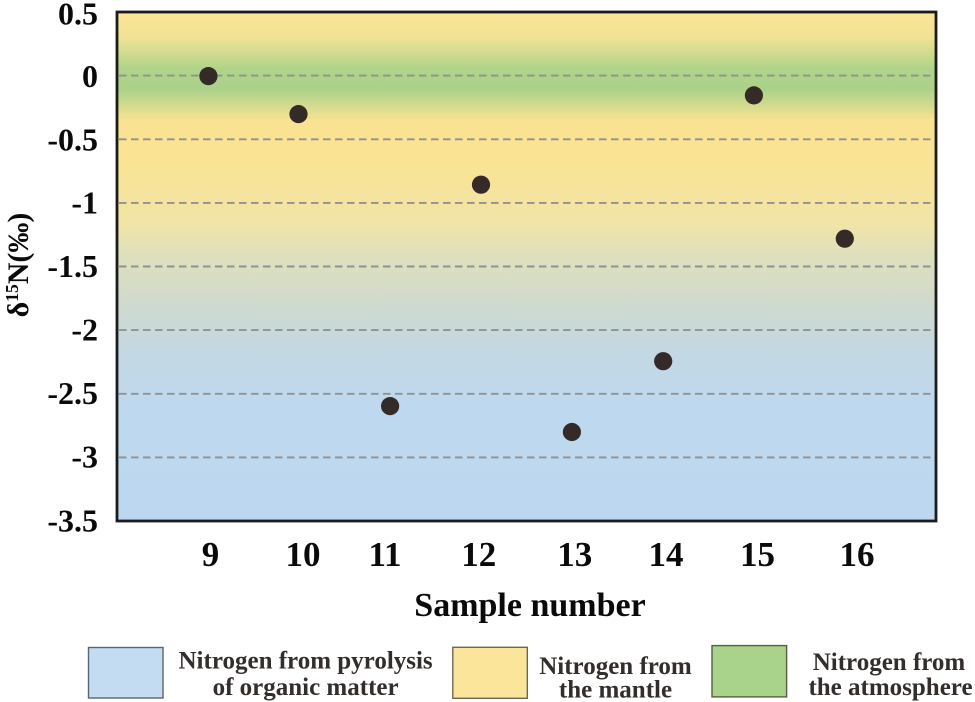 The height and width of the screenshot is (702, 975). What do you see at coordinates (72, 266) in the screenshot?
I see `svg-text: -1.5` at bounding box center [72, 266].